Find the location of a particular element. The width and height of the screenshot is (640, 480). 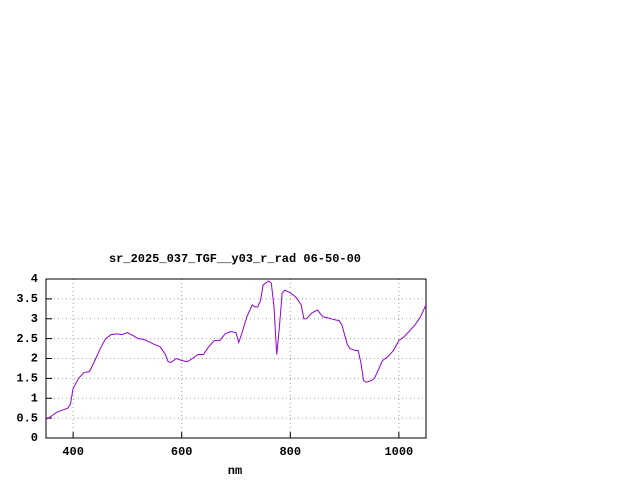

x-tick-label: 1000 is located at coordinates (398, 452).